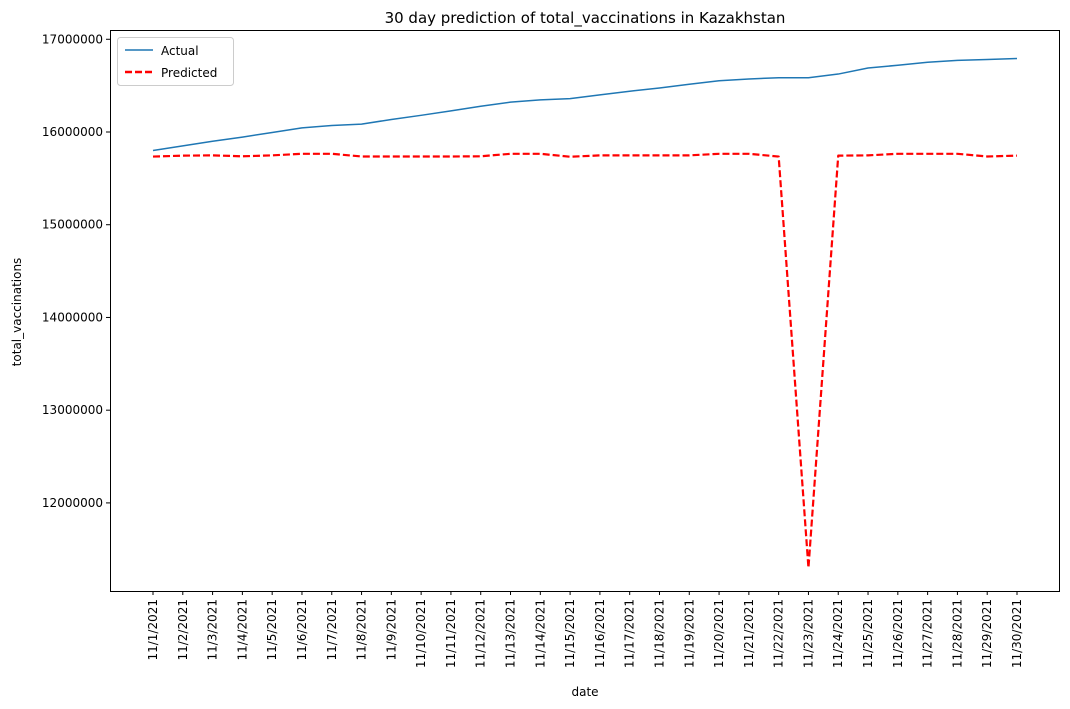 This screenshot has width=1070, height=709. Describe the element at coordinates (391, 630) in the screenshot. I see `x-tick-label: 11/9/2021` at that location.